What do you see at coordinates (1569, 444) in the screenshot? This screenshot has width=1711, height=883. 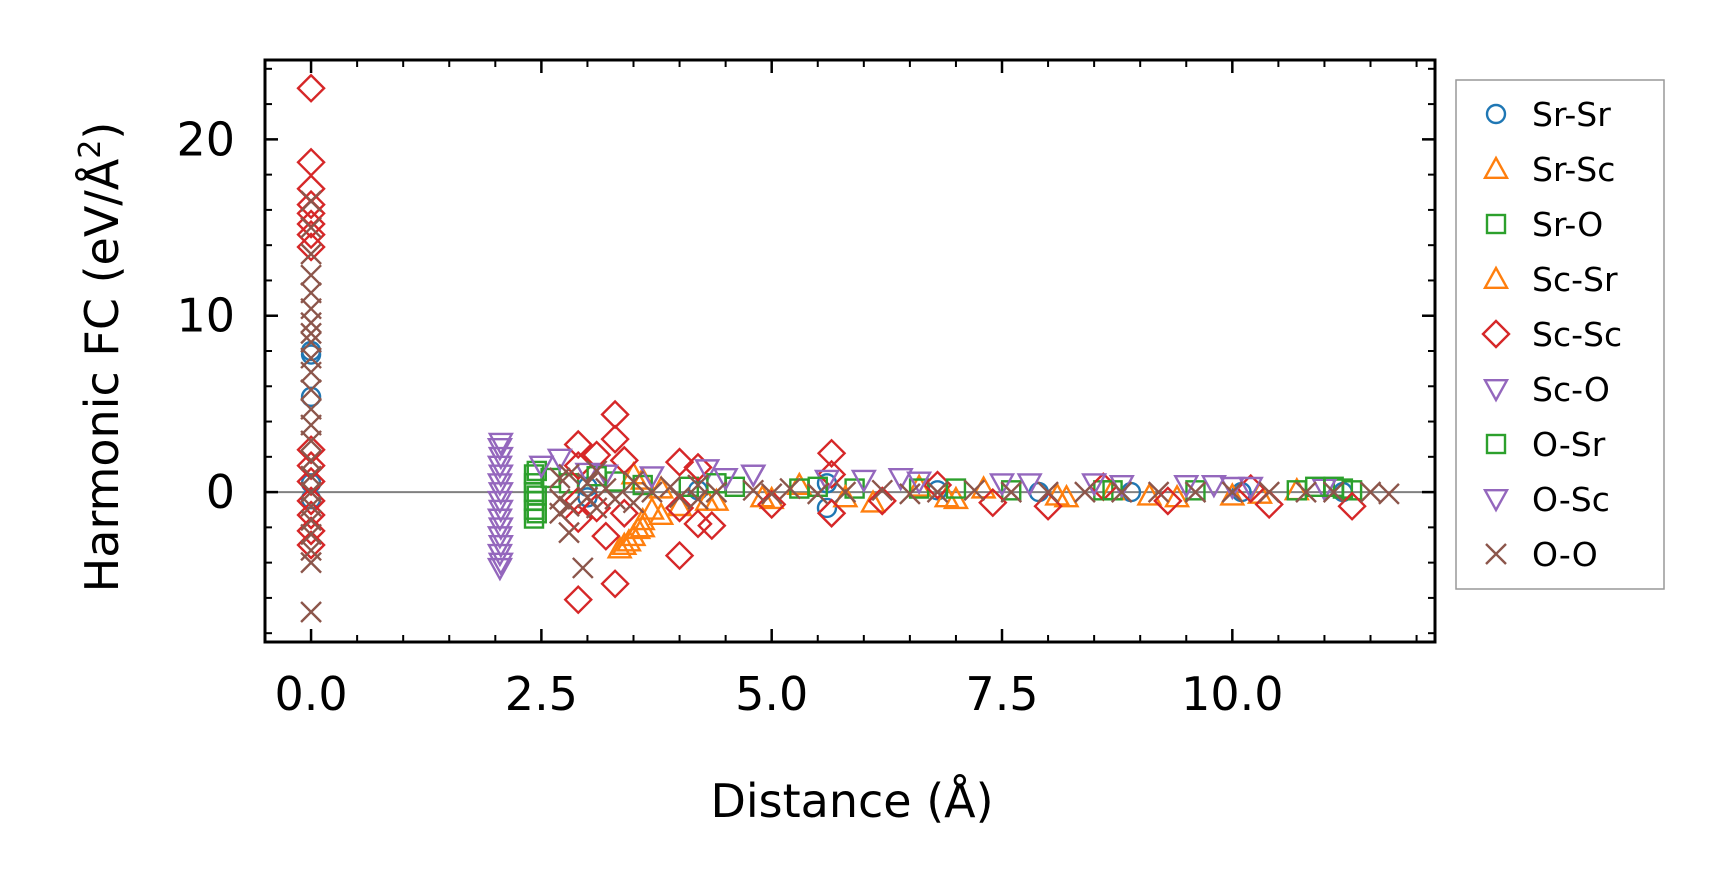 I see `legend-label: O-Sr` at bounding box center [1569, 444].